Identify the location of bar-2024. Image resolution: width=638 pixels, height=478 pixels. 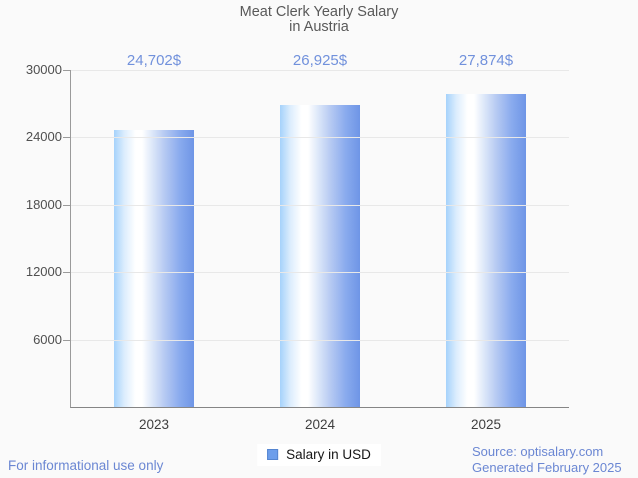
(320, 255).